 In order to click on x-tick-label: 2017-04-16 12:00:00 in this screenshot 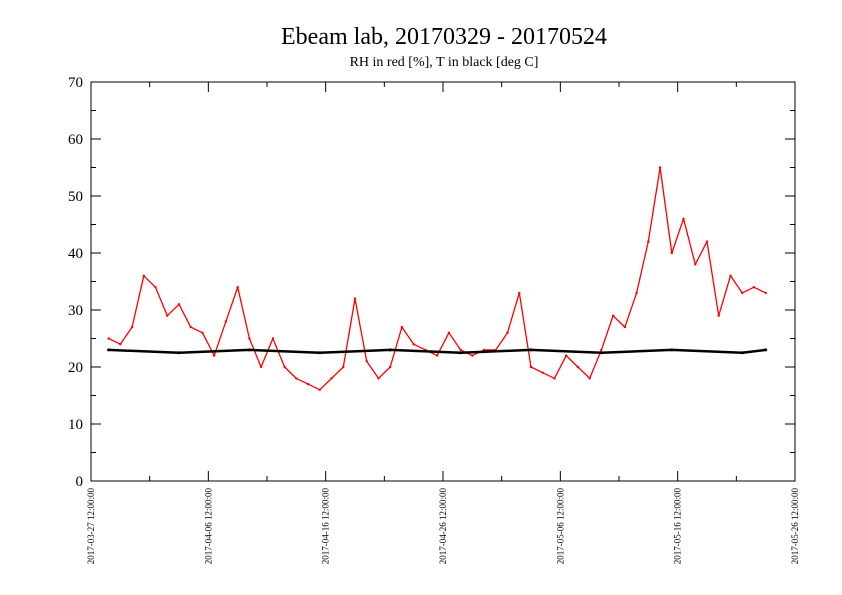, I will do `click(326, 526)`.